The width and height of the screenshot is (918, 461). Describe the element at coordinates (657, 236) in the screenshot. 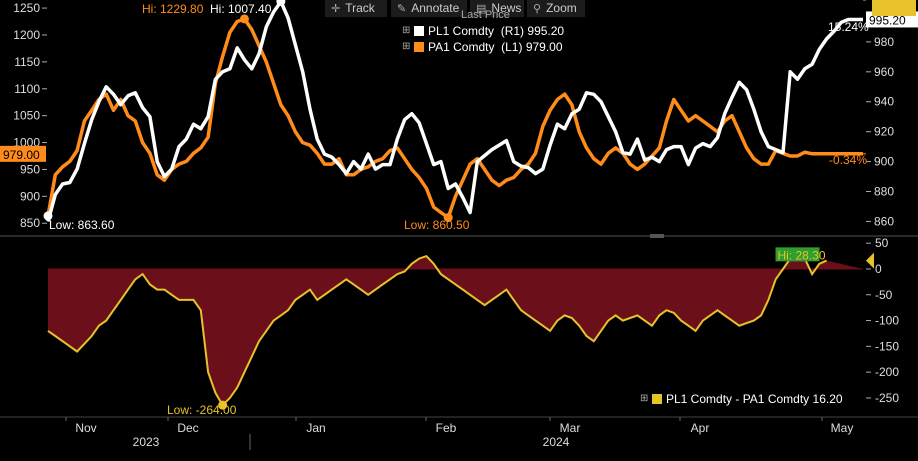

I see `panel-resize-handle` at that location.